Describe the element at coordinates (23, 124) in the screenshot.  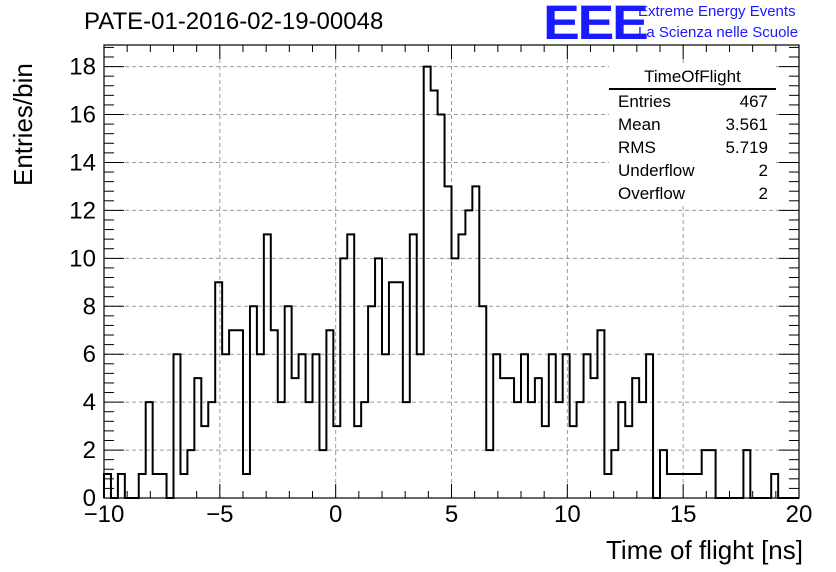
I see `y-axis-label: Entries/bin` at that location.